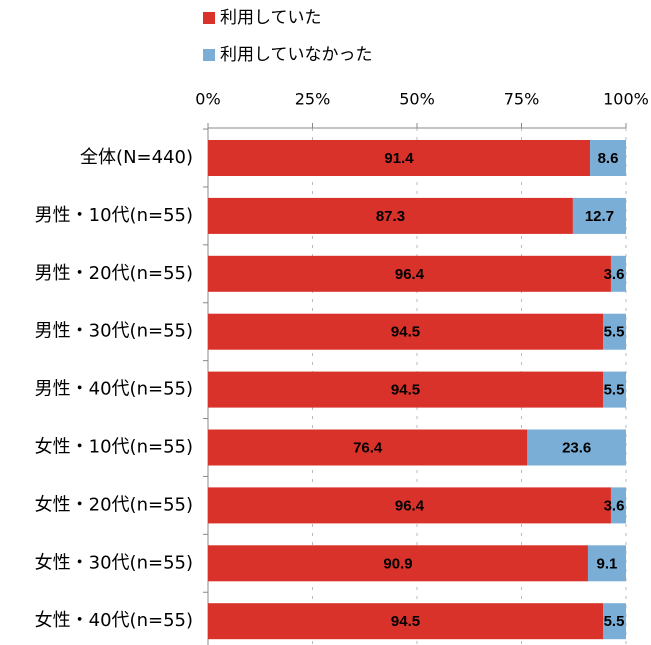  Describe the element at coordinates (114, 273) in the screenshot. I see `y-tick-label: 男性・20代(n=55)` at that location.